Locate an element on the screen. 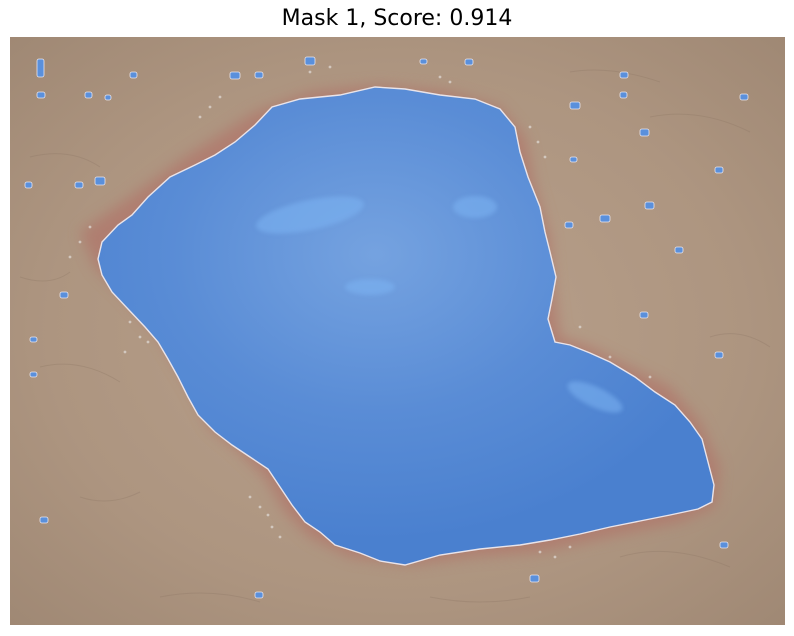  figure-title: Mask 1, Score: 0.914 is located at coordinates (397, 18).